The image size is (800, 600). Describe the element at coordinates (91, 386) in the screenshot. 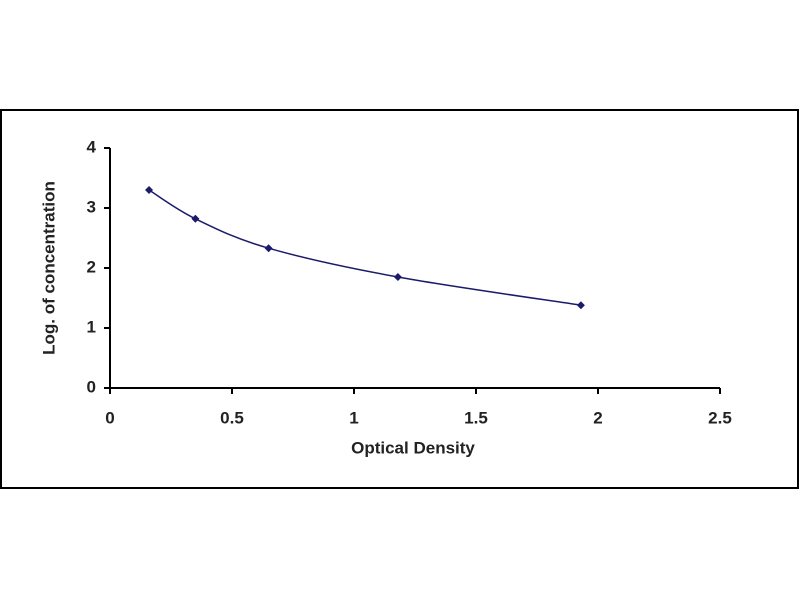

I see `y-tick-label: 0` at that location.